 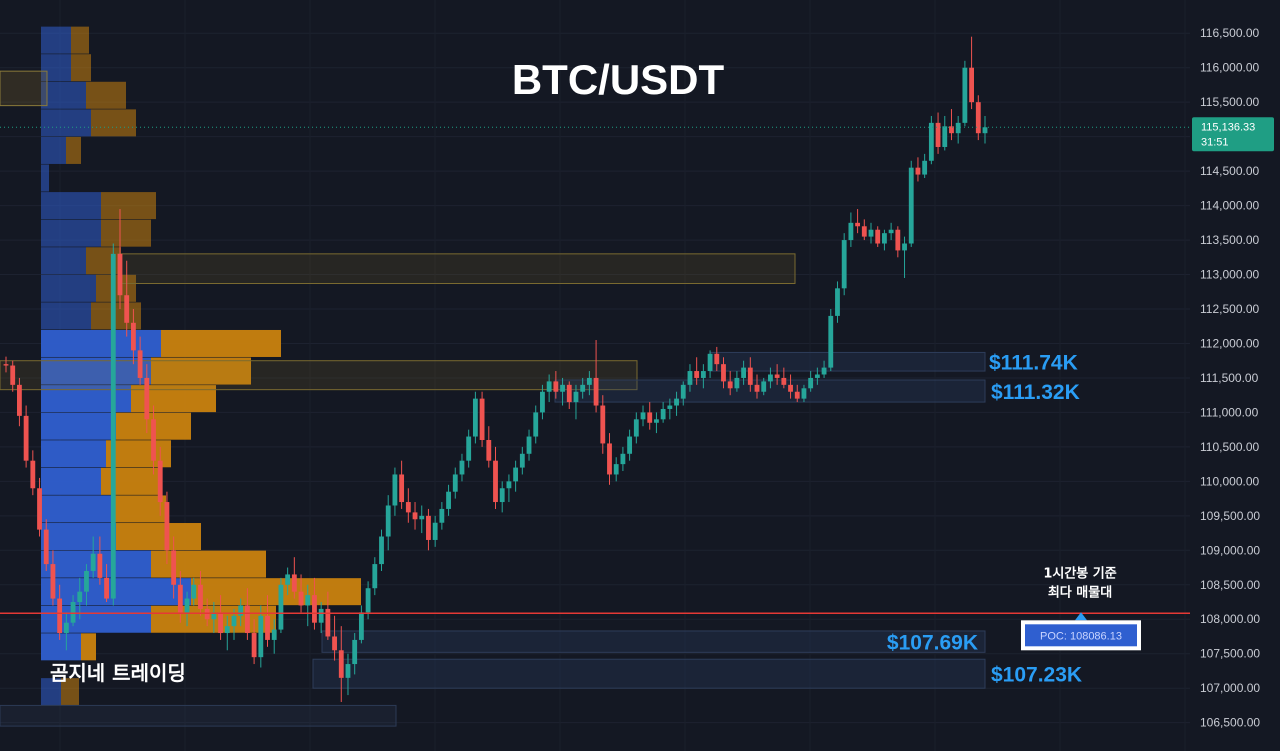 I want to click on watermark-text: 곰지네 트레이딩, so click(x=118, y=673).